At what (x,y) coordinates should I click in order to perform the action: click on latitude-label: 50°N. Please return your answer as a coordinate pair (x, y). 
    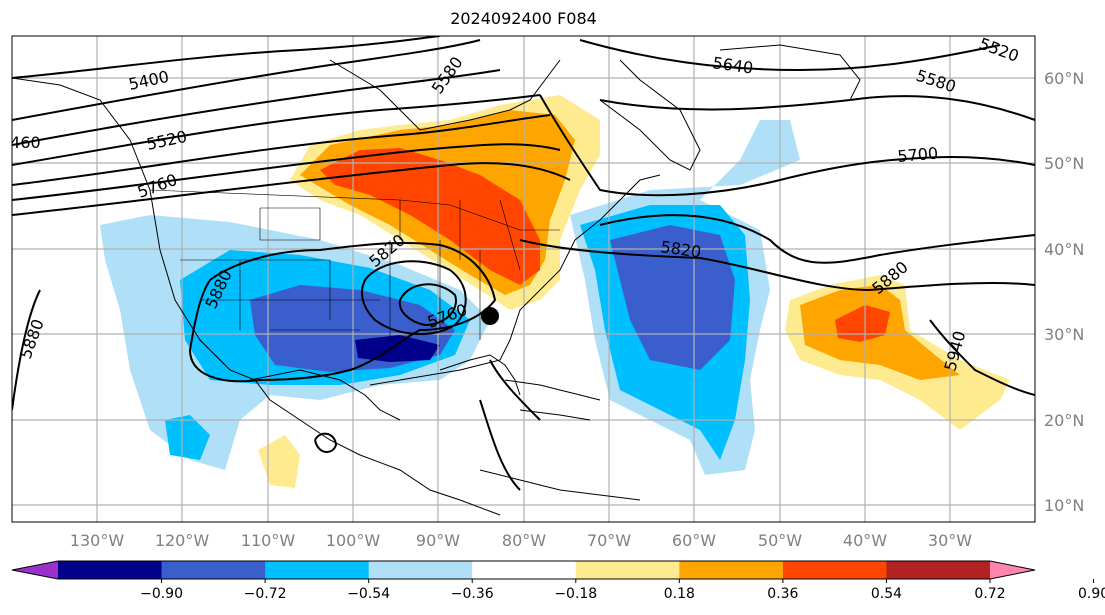
    Looking at the image, I should click on (1064, 163).